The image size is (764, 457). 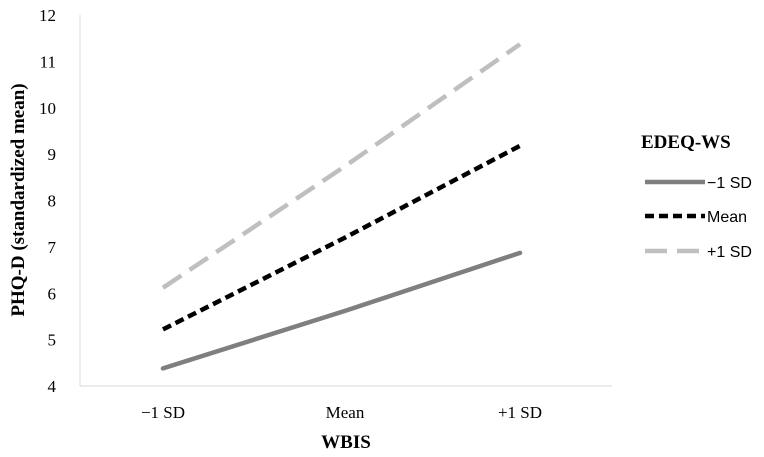 What do you see at coordinates (520, 412) in the screenshot?
I see `x-tick-label: +1 SD` at bounding box center [520, 412].